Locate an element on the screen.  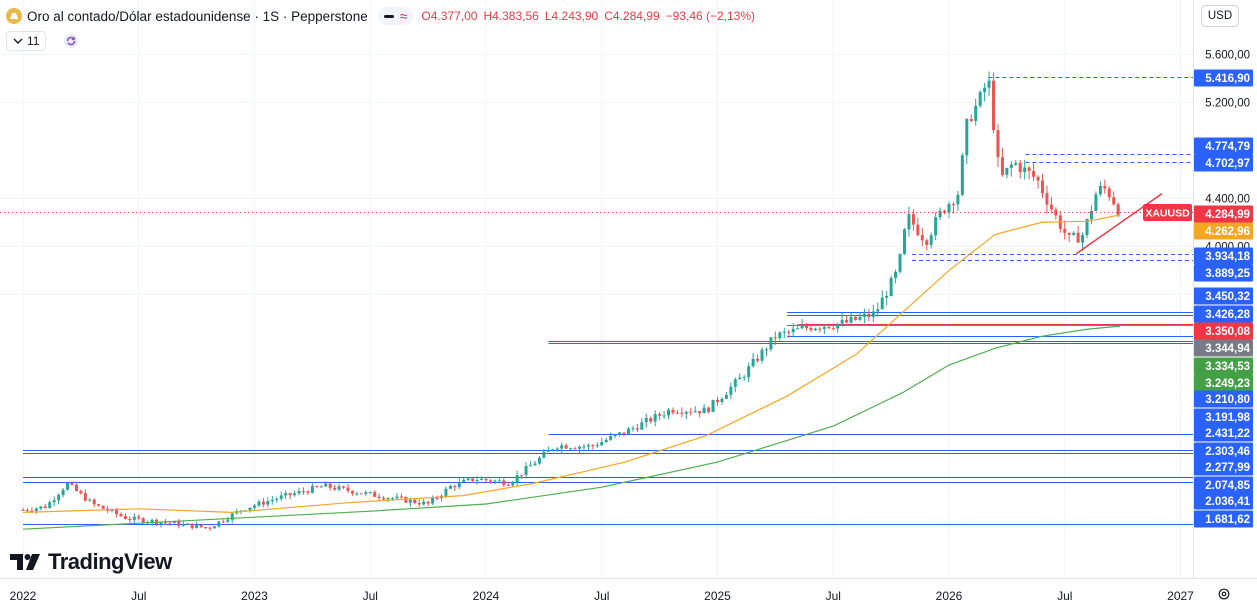
price-scale-label-text: 2.303,46 is located at coordinates (1227, 452).